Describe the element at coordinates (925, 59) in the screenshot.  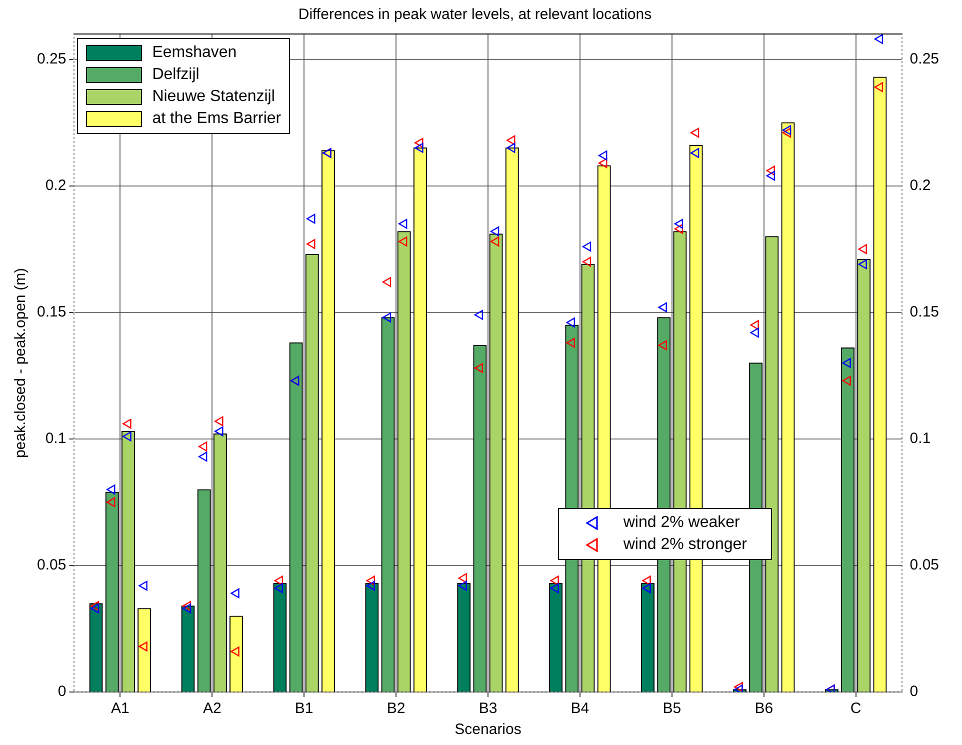
I see `y2-tick-label: 0.25` at that location.